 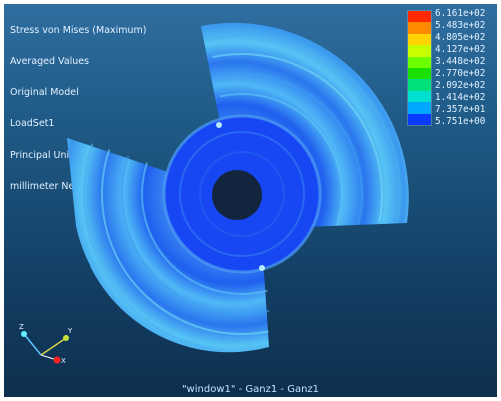 I want to click on center-bore, so click(x=237, y=195).